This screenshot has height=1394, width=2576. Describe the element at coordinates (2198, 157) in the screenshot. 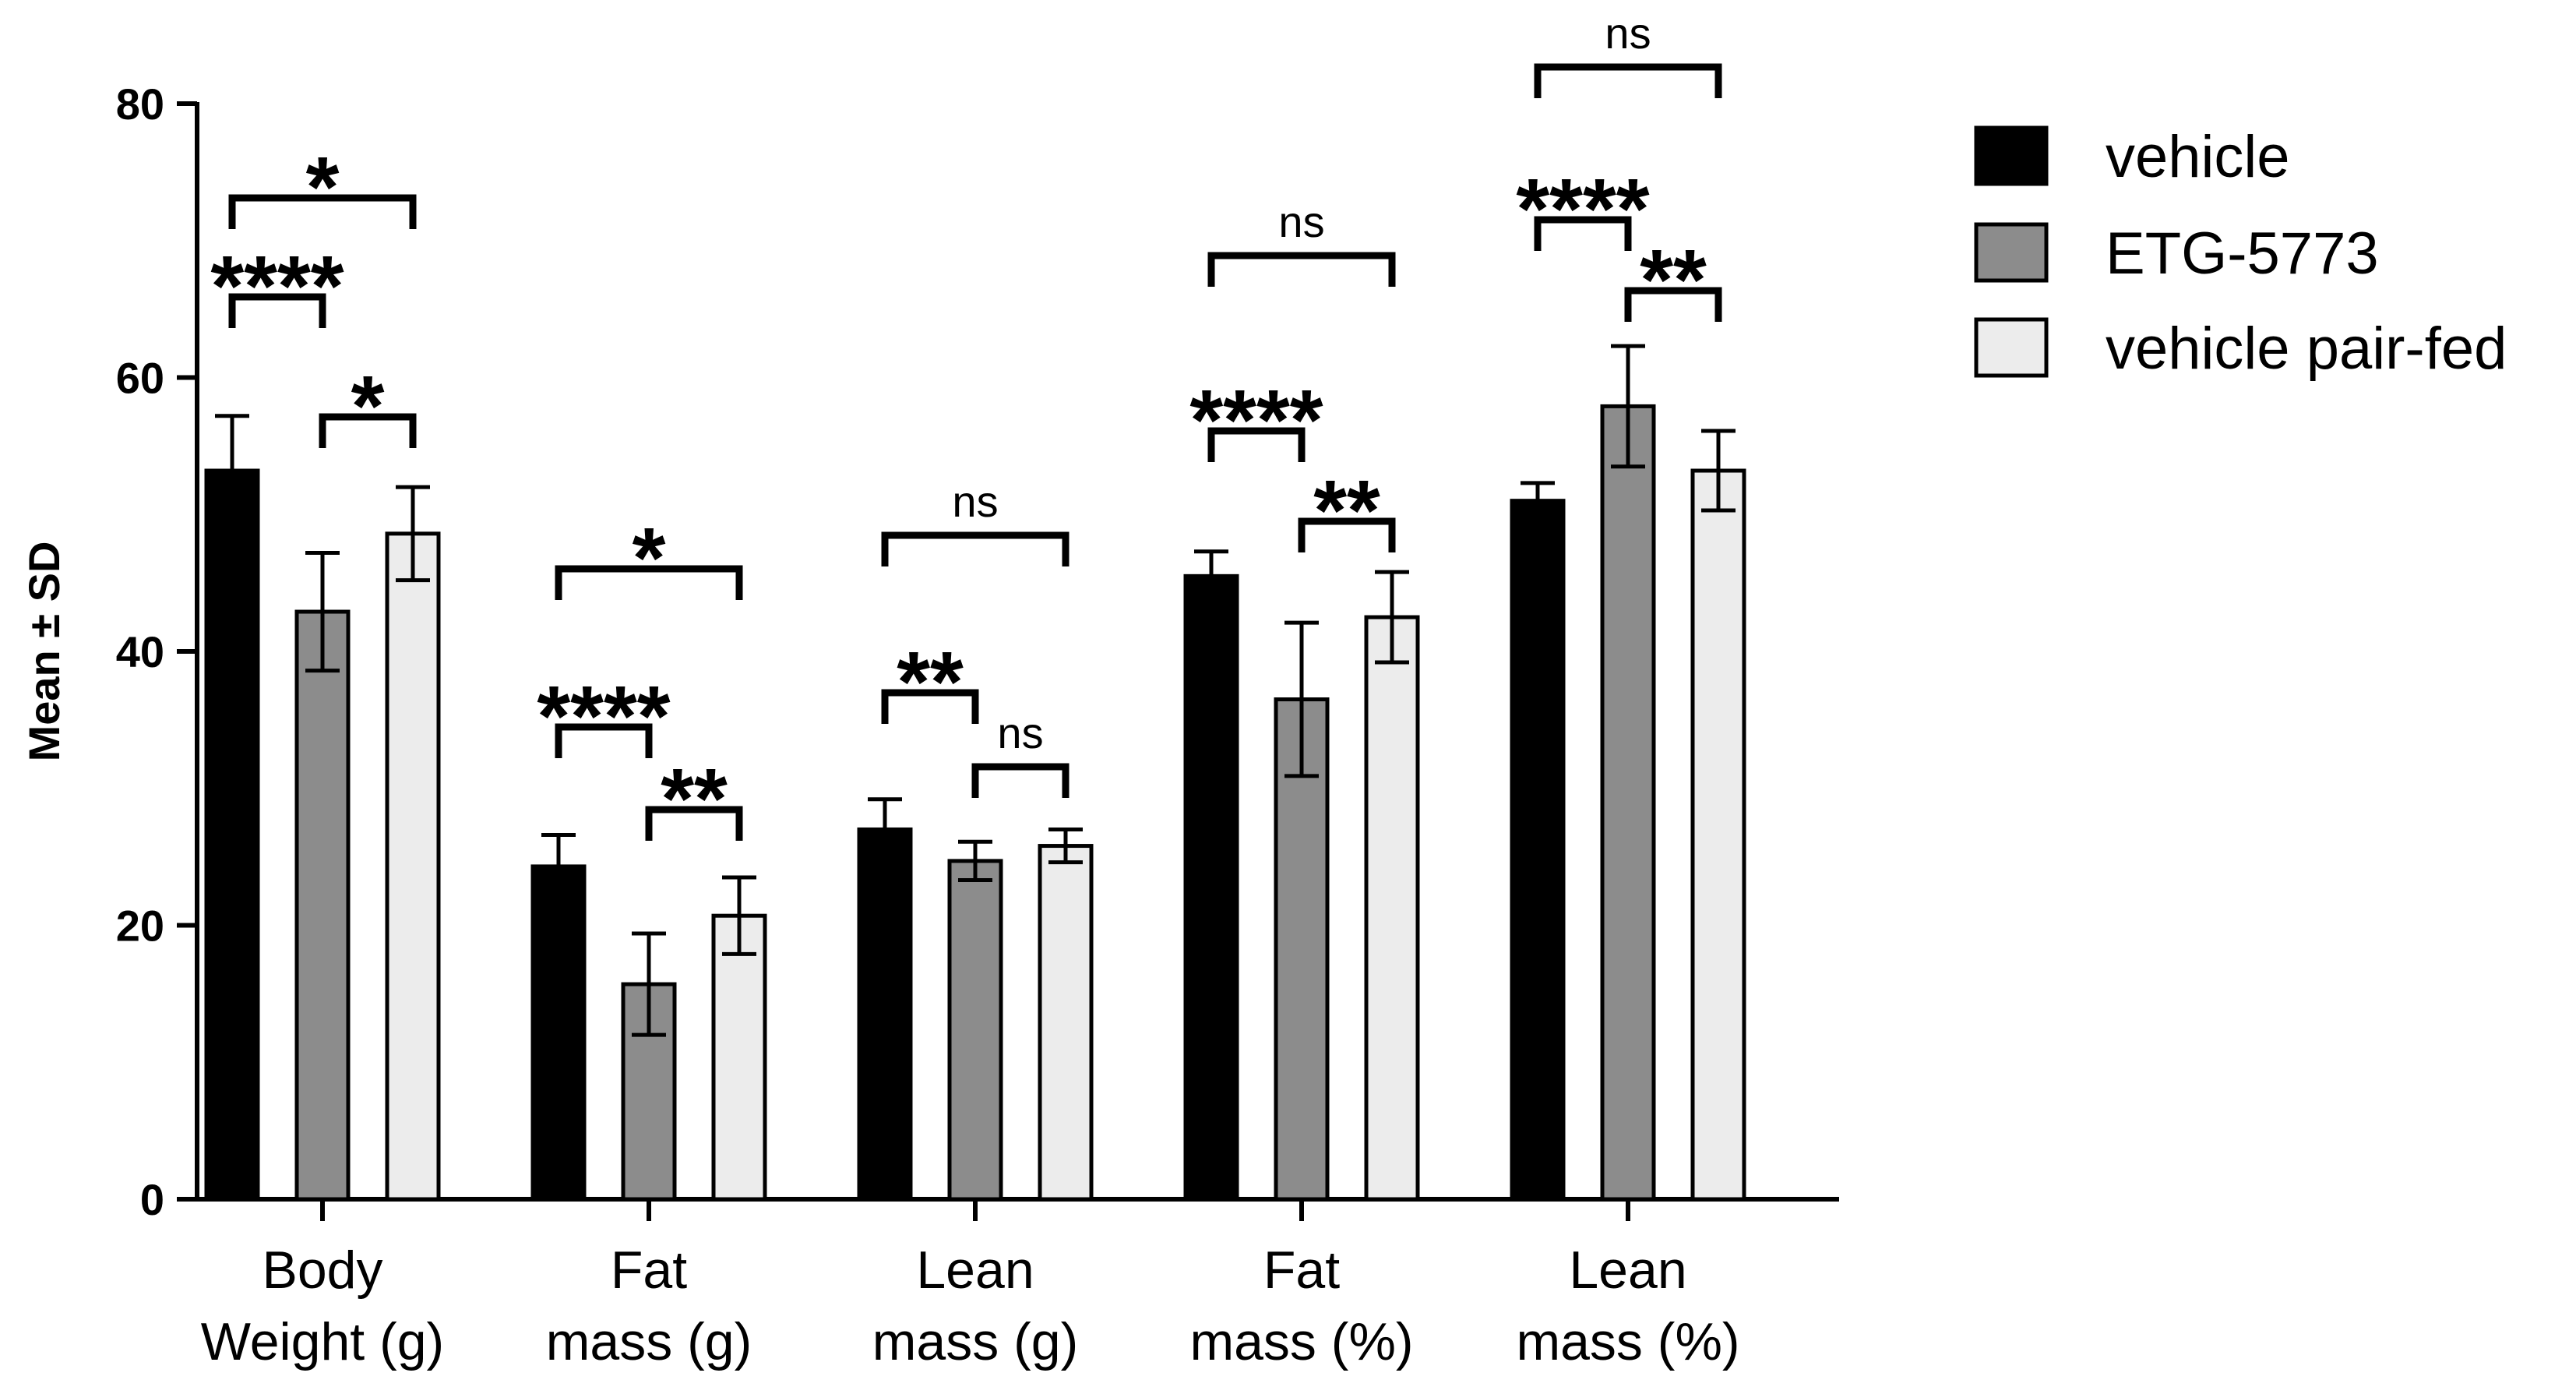

I see `legend-label: vehicle` at that location.